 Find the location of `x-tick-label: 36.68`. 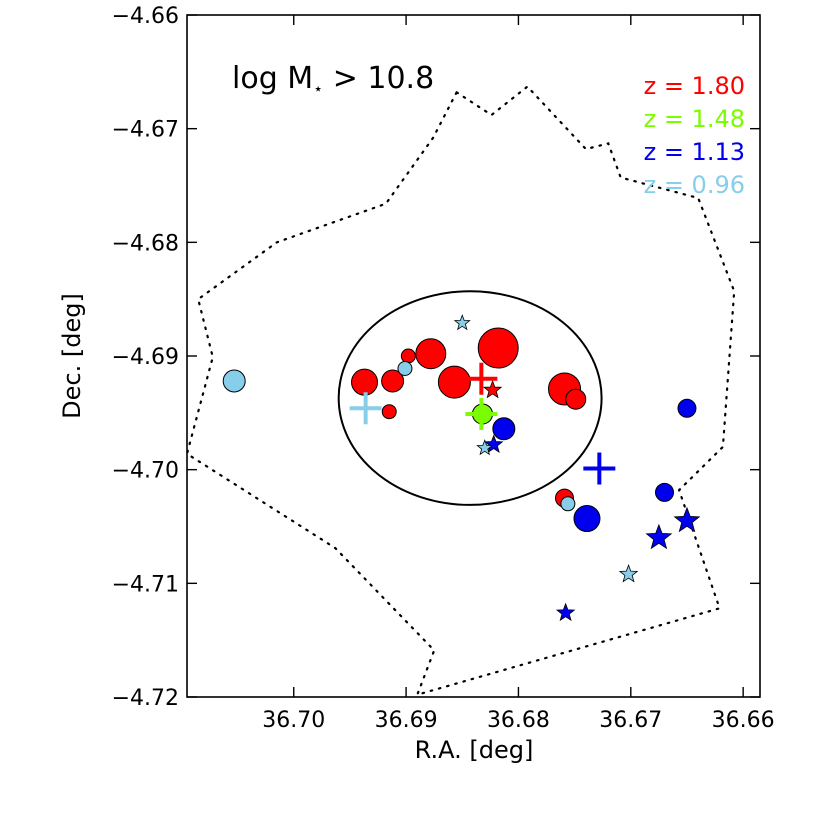

x-tick-label: 36.68 is located at coordinates (518, 720).